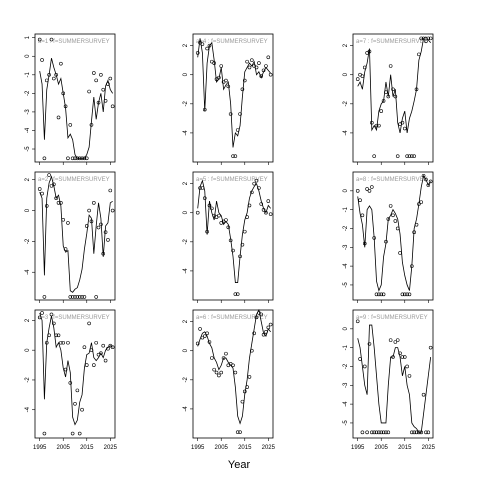  Describe the element at coordinates (245, 448) in the screenshot. I see `x-tick-label: 2015` at that location.